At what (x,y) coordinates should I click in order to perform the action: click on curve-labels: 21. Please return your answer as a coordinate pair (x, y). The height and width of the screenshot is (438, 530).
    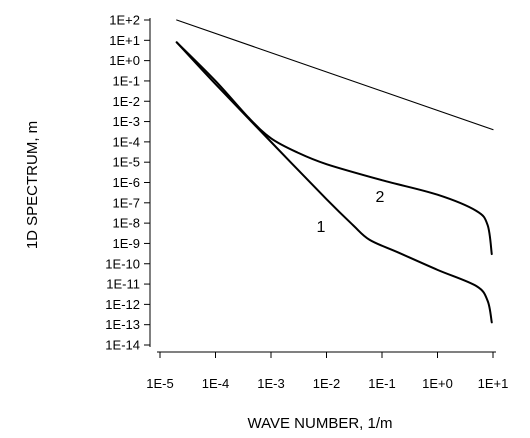
    Looking at the image, I should click on (351, 212).